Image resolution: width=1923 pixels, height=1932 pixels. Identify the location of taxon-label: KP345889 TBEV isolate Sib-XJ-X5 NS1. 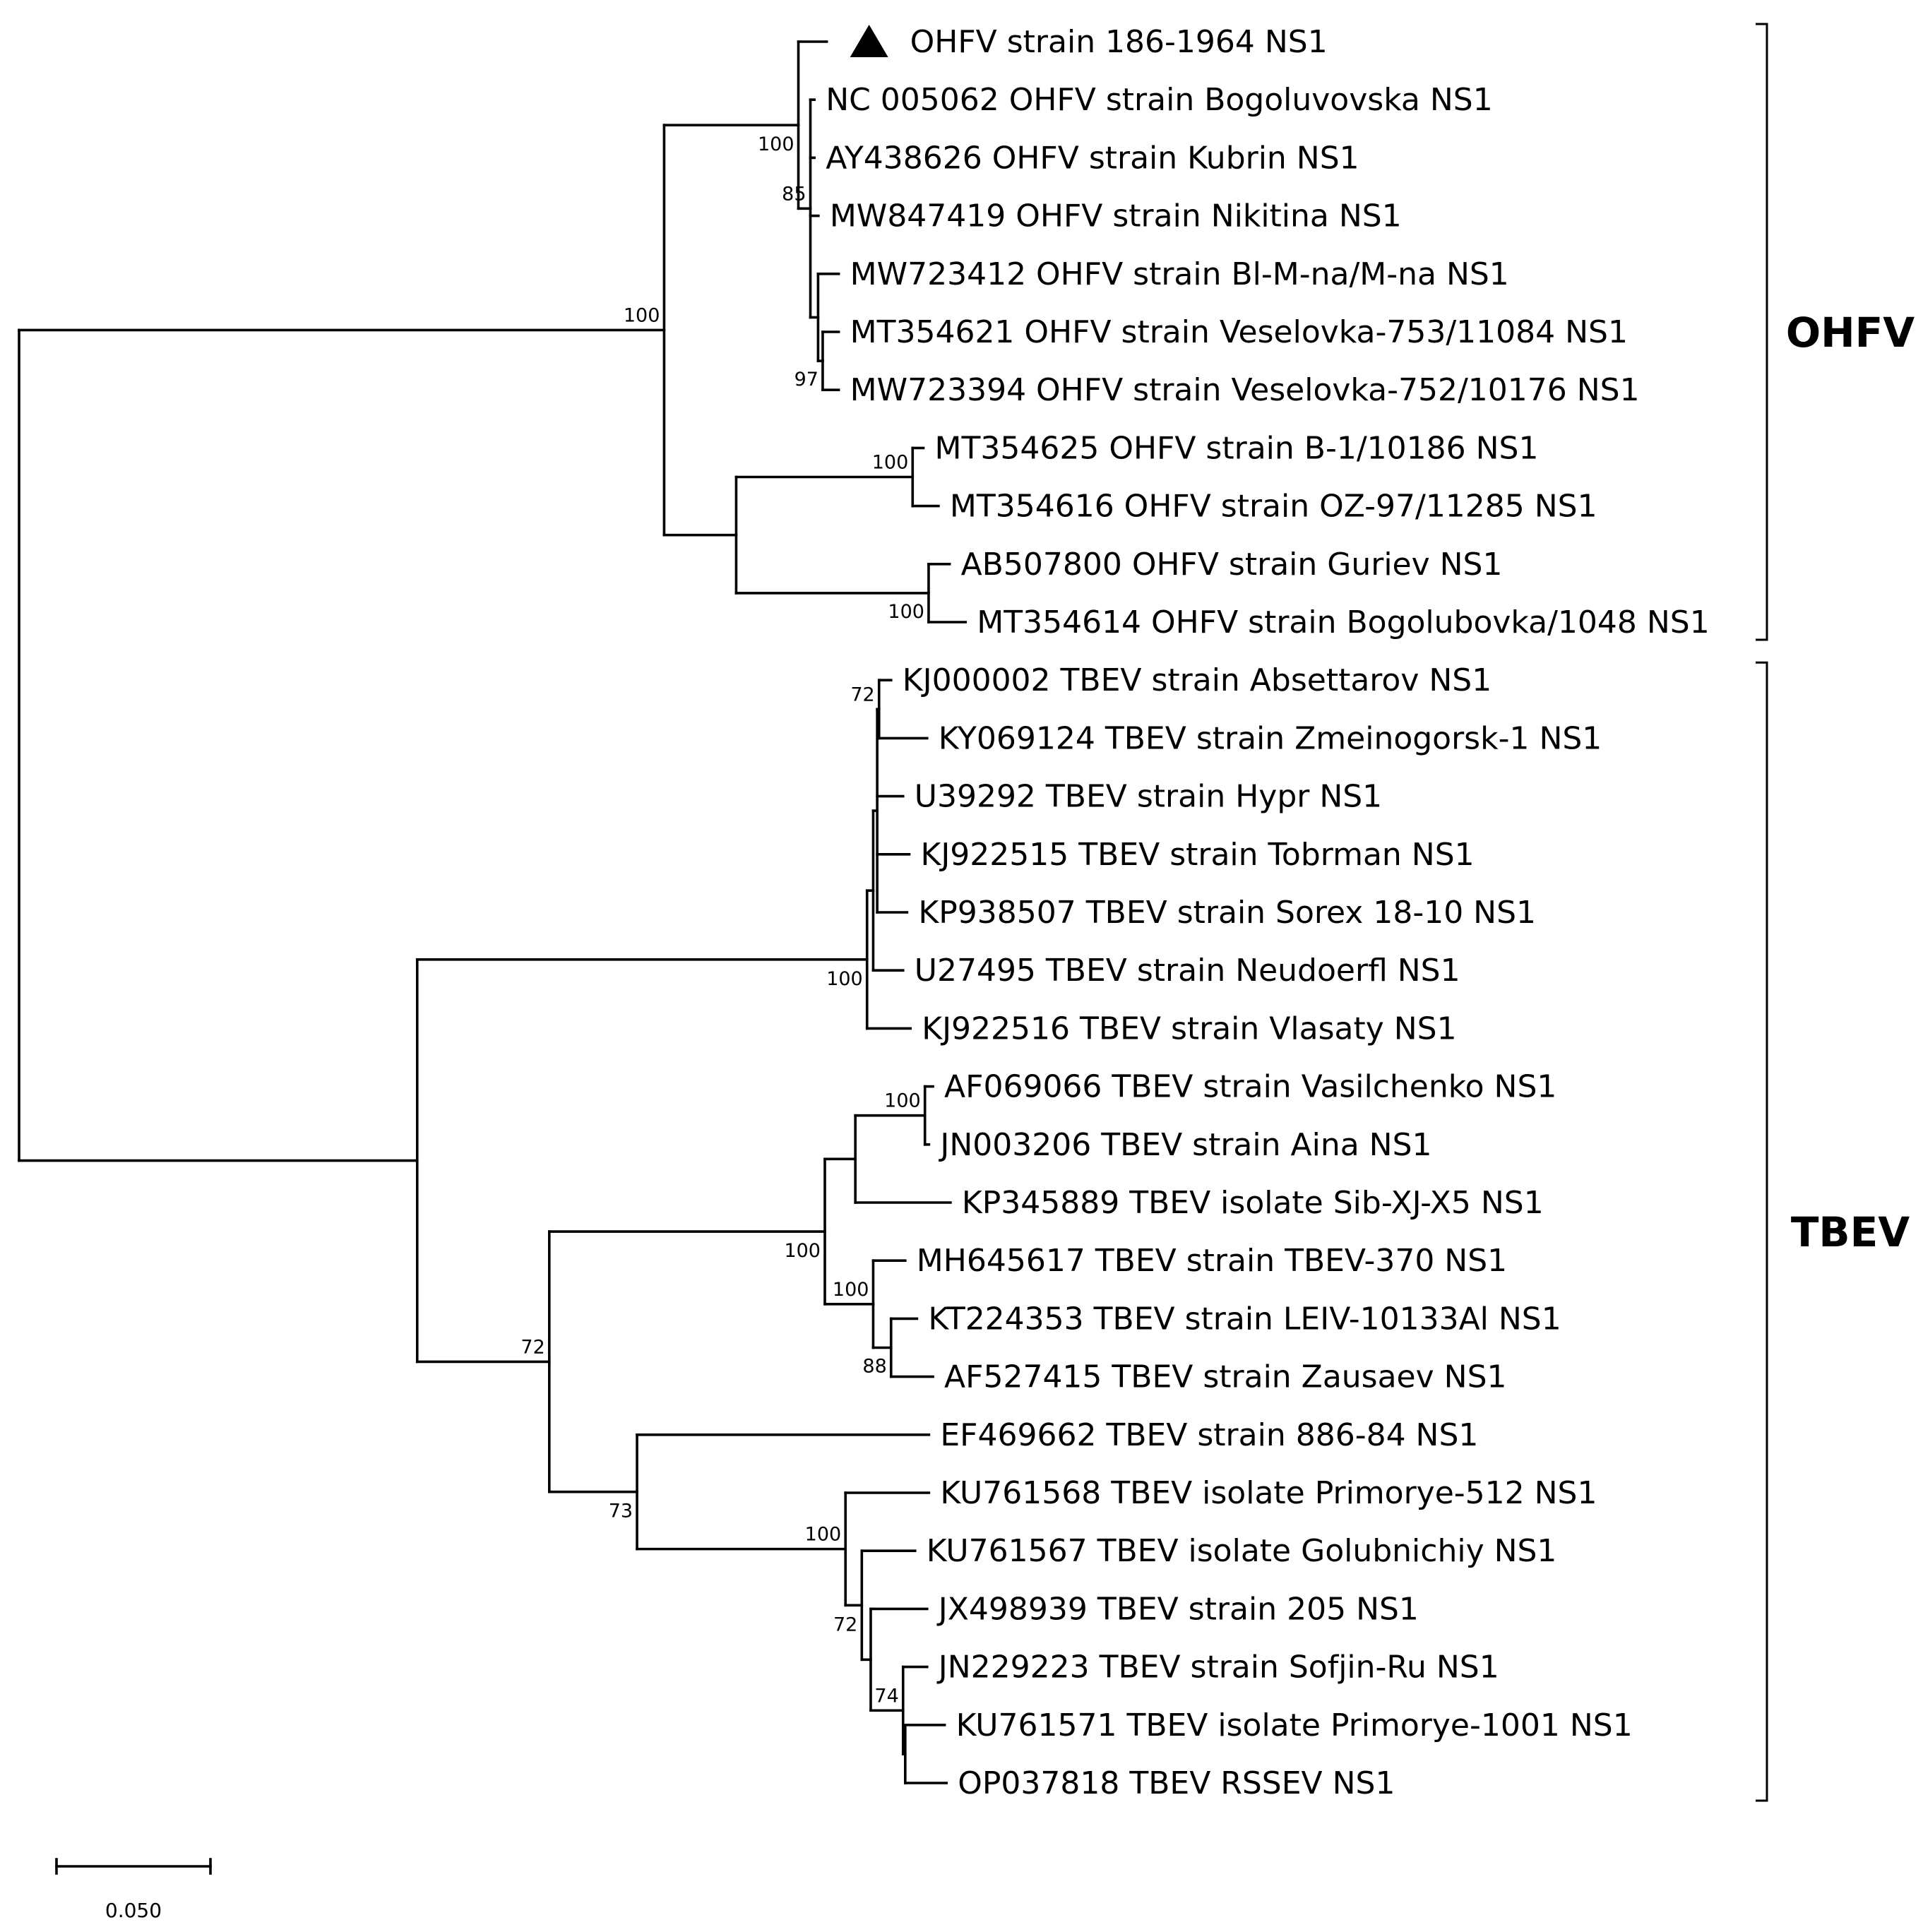
(1253, 1203).